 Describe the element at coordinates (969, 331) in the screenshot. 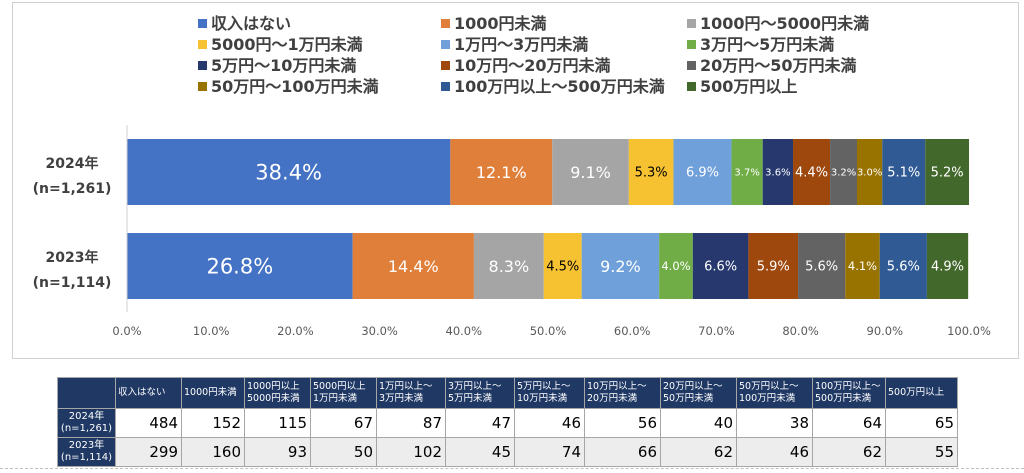

I see `x-tick-label: 100.0%` at that location.